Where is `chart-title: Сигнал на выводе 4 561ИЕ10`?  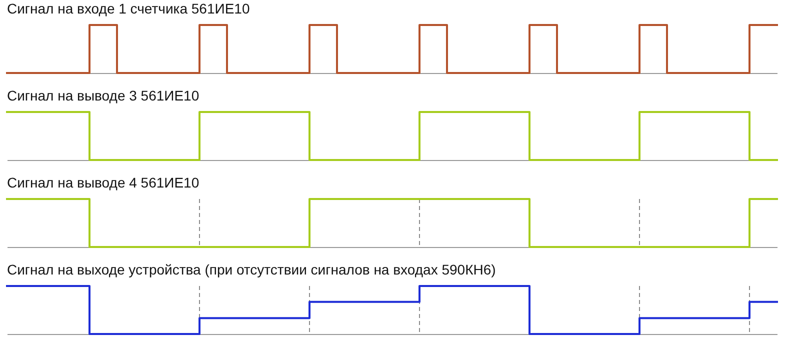
chart-title: Сигнал на выводе 4 561ИЕ10 is located at coordinates (103, 182).